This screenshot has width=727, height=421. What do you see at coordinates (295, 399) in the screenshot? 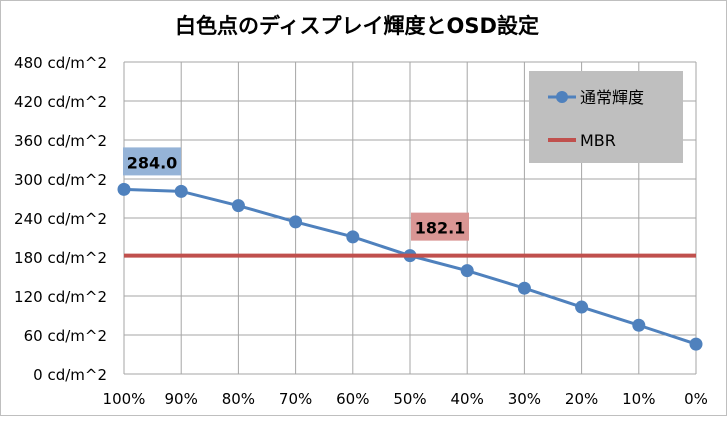
I see `x-tick-label: 70%` at bounding box center [295, 399].